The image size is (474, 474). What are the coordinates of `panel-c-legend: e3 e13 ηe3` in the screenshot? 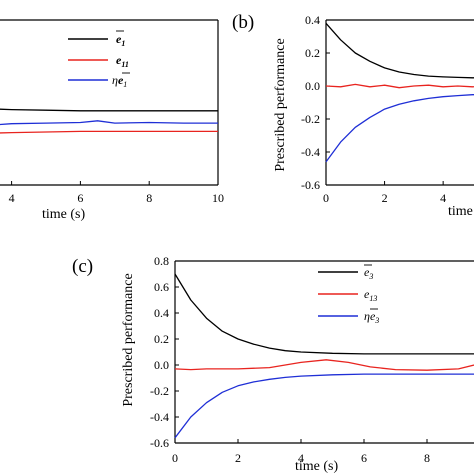 It's located at (348, 294).